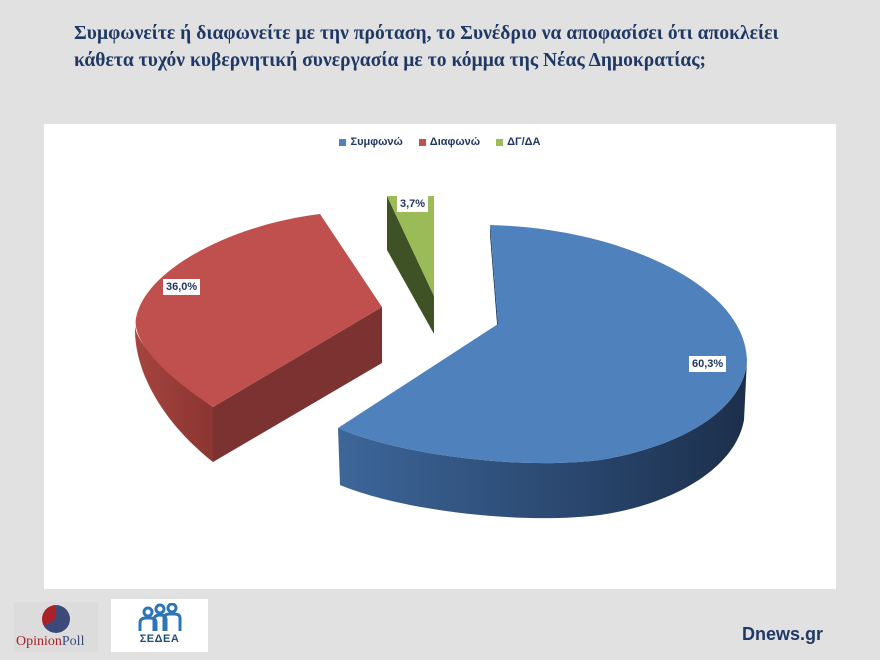  What do you see at coordinates (376, 142) in the screenshot?
I see `legend-label-agree: Συμφωνώ` at bounding box center [376, 142].